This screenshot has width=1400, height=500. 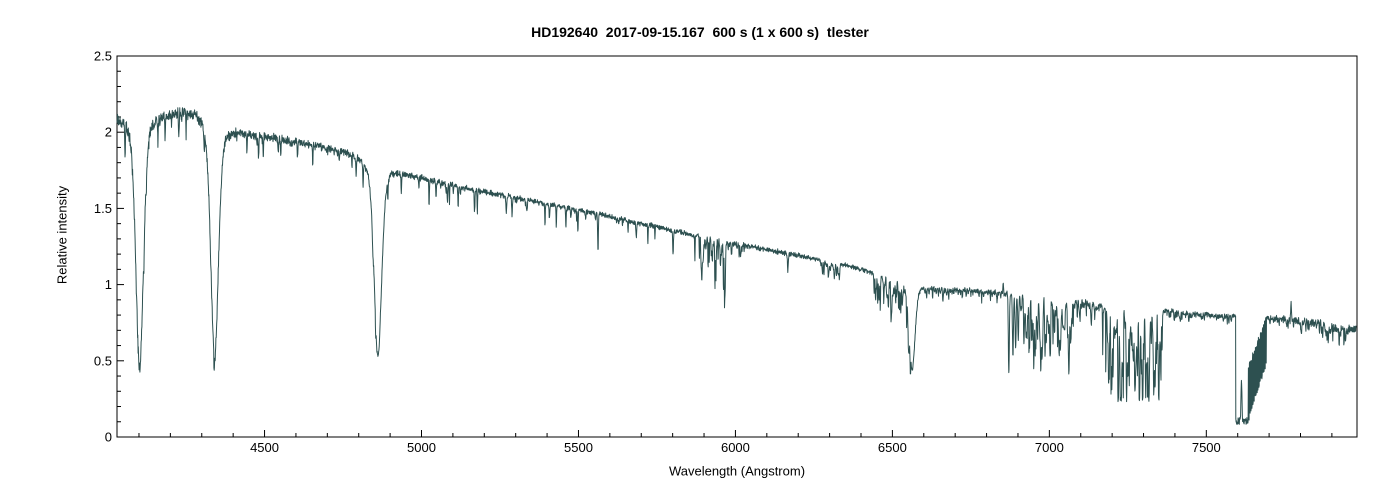 What do you see at coordinates (421, 447) in the screenshot?
I see `svg-text: 5000` at bounding box center [421, 447].